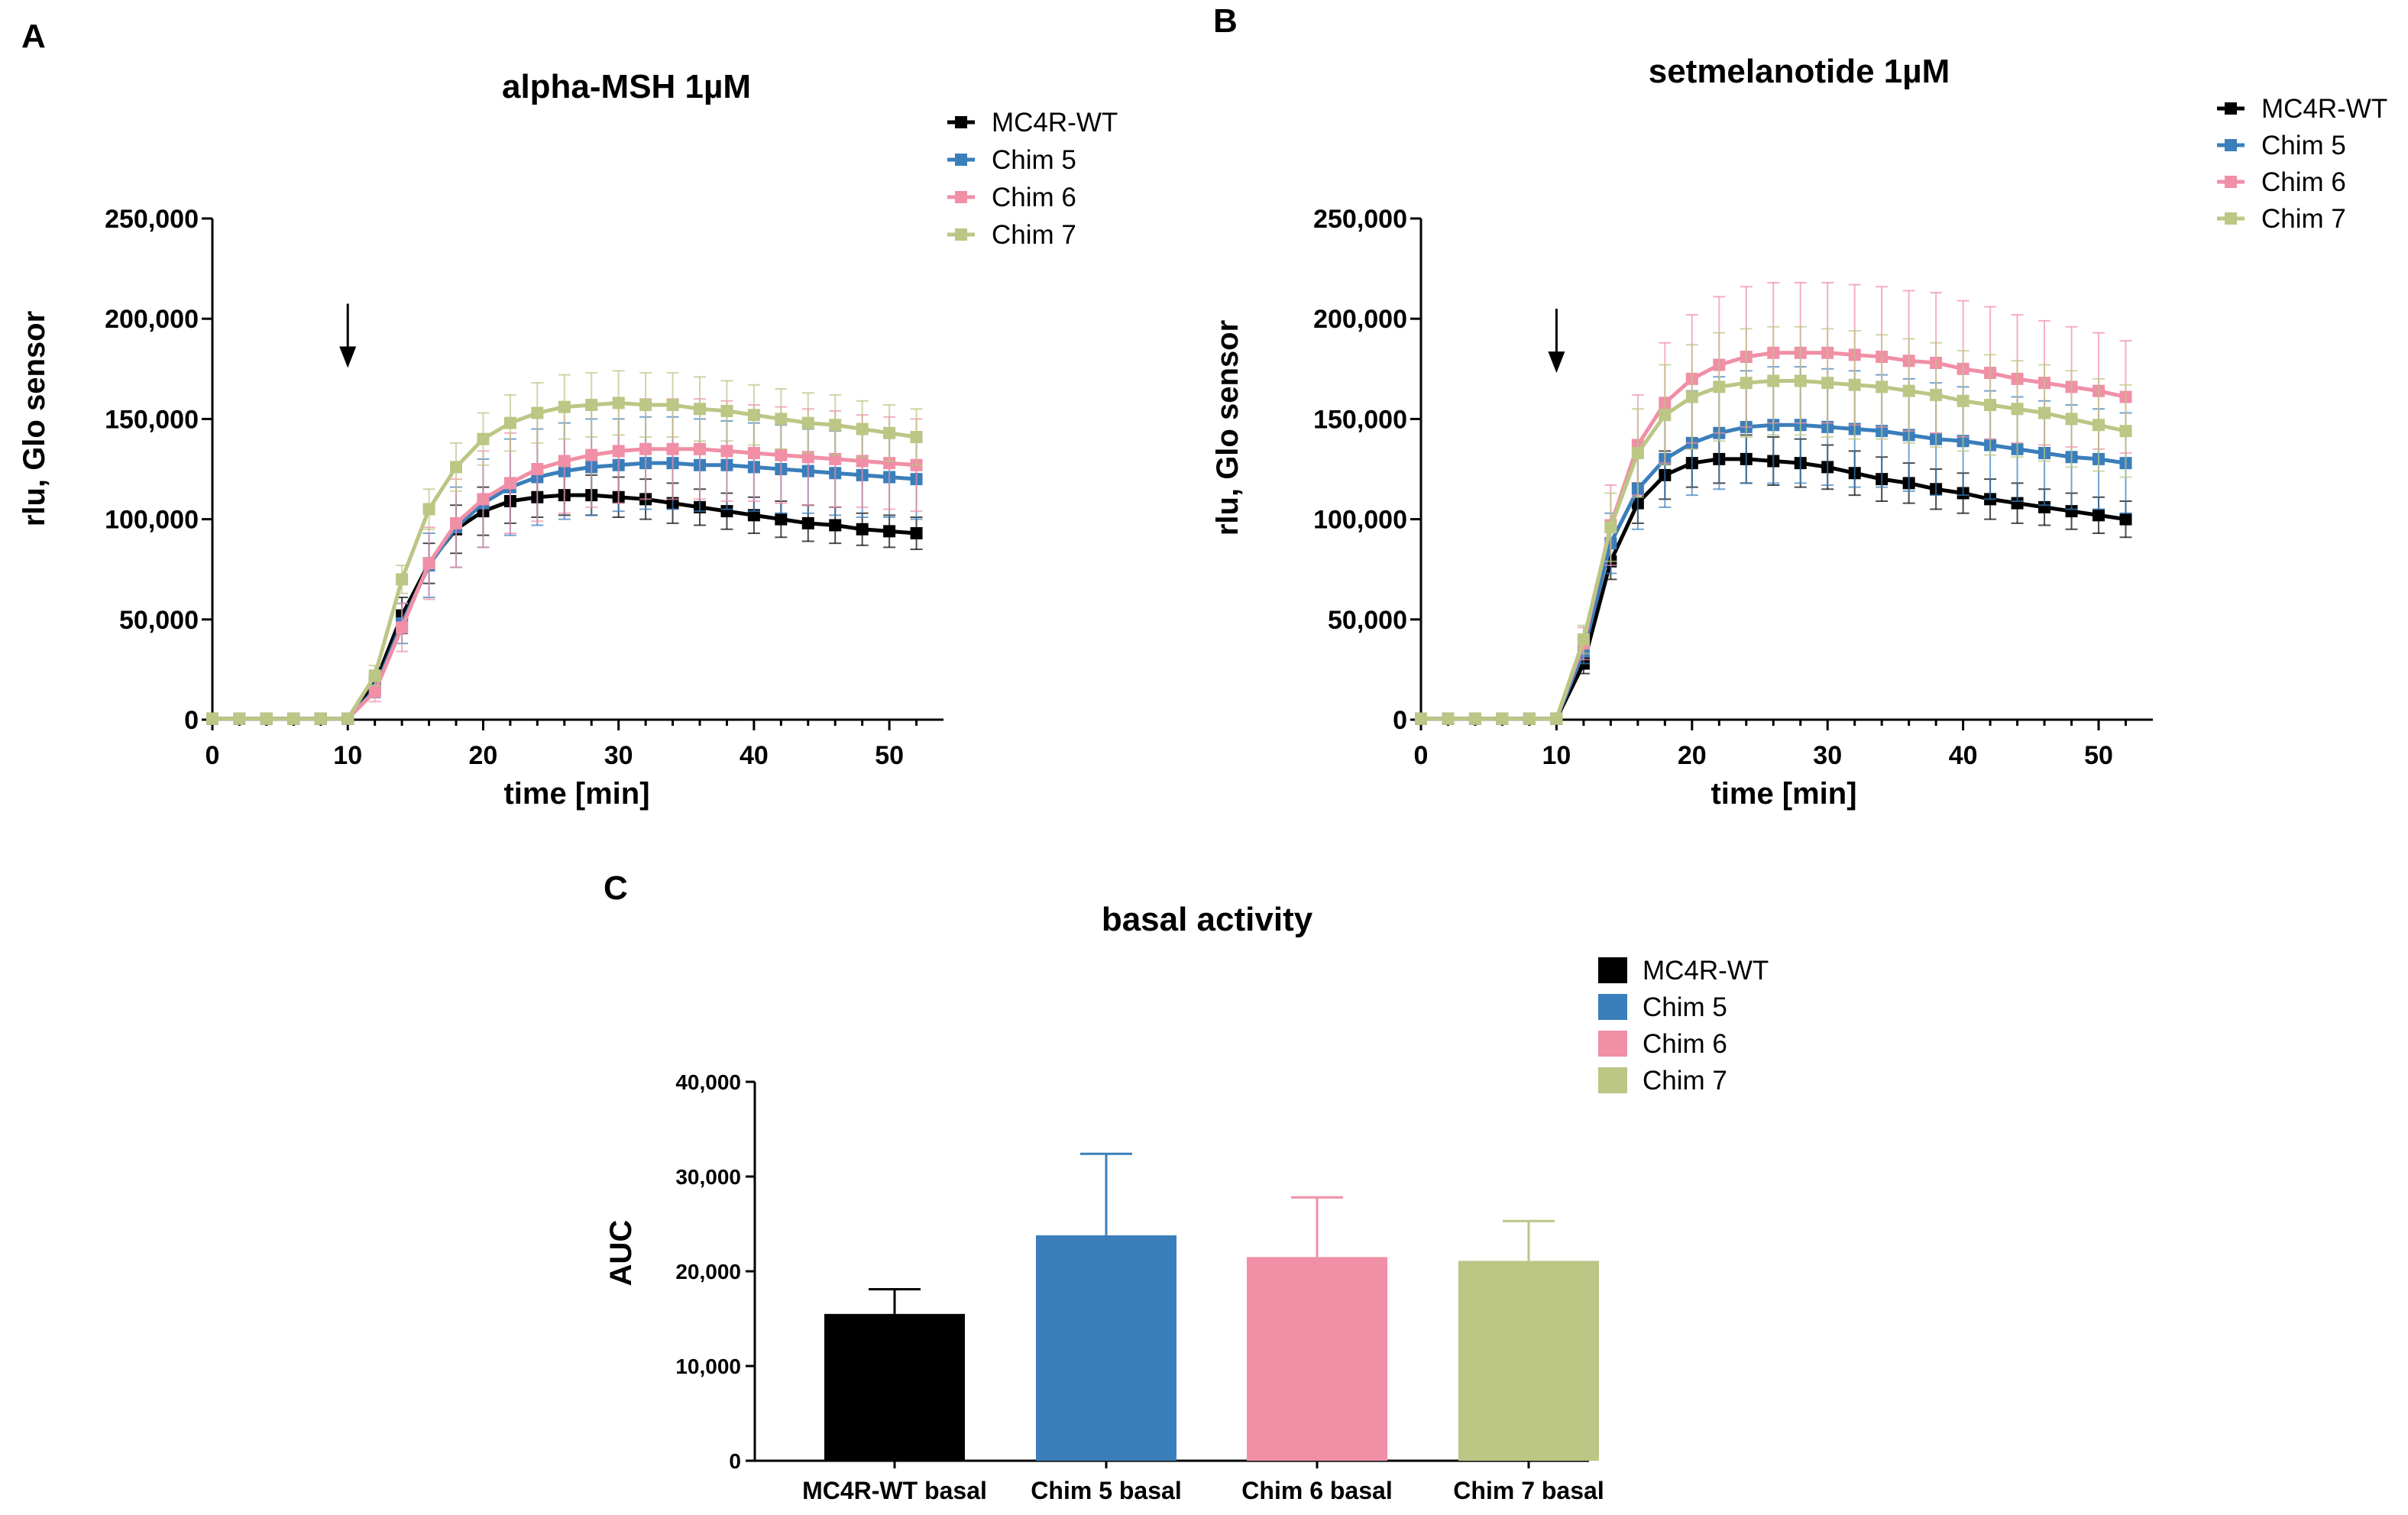  Describe the element at coordinates (1367, 620) in the screenshot. I see `panel-b-ytick-label: 50,000` at that location.